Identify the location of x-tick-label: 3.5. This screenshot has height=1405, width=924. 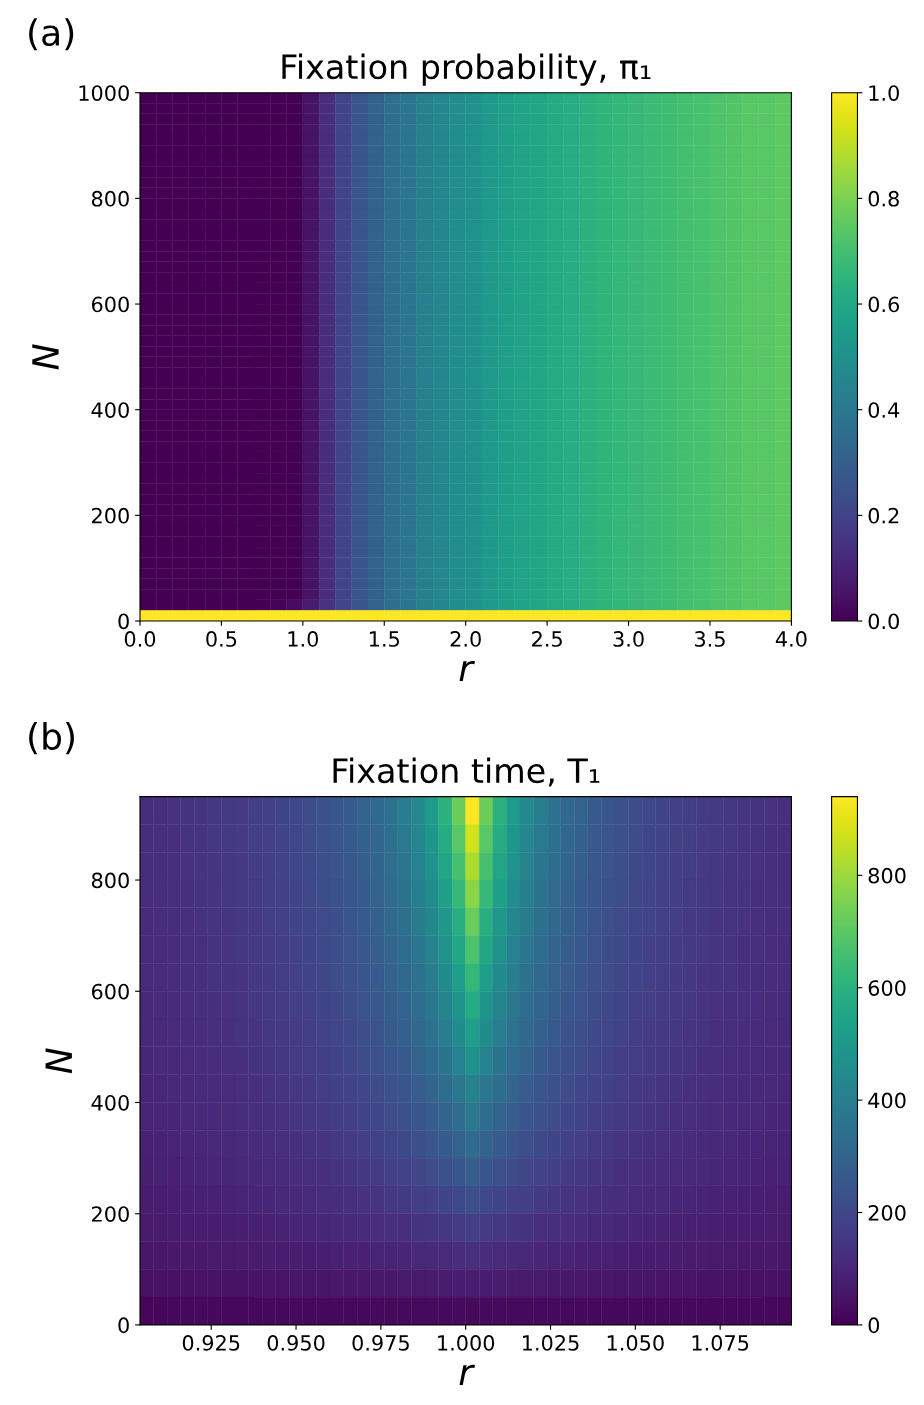
(710, 639).